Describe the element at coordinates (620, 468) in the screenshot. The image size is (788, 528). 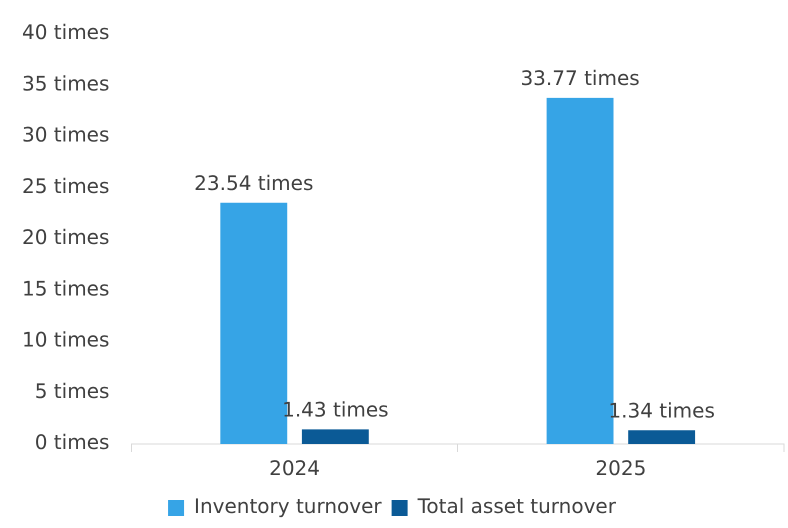
I see `x-tick-label: 2025` at that location.